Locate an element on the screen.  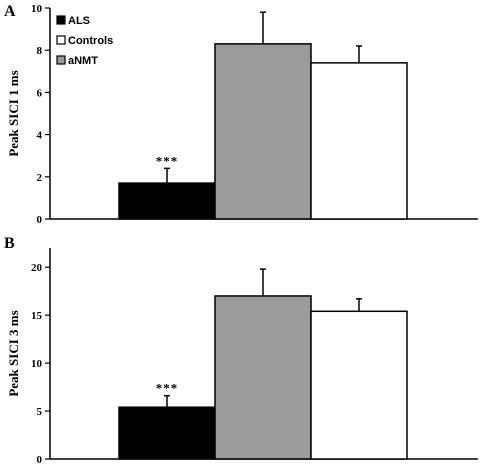
legend: ALS Controls aNMT is located at coordinates (84, 41).